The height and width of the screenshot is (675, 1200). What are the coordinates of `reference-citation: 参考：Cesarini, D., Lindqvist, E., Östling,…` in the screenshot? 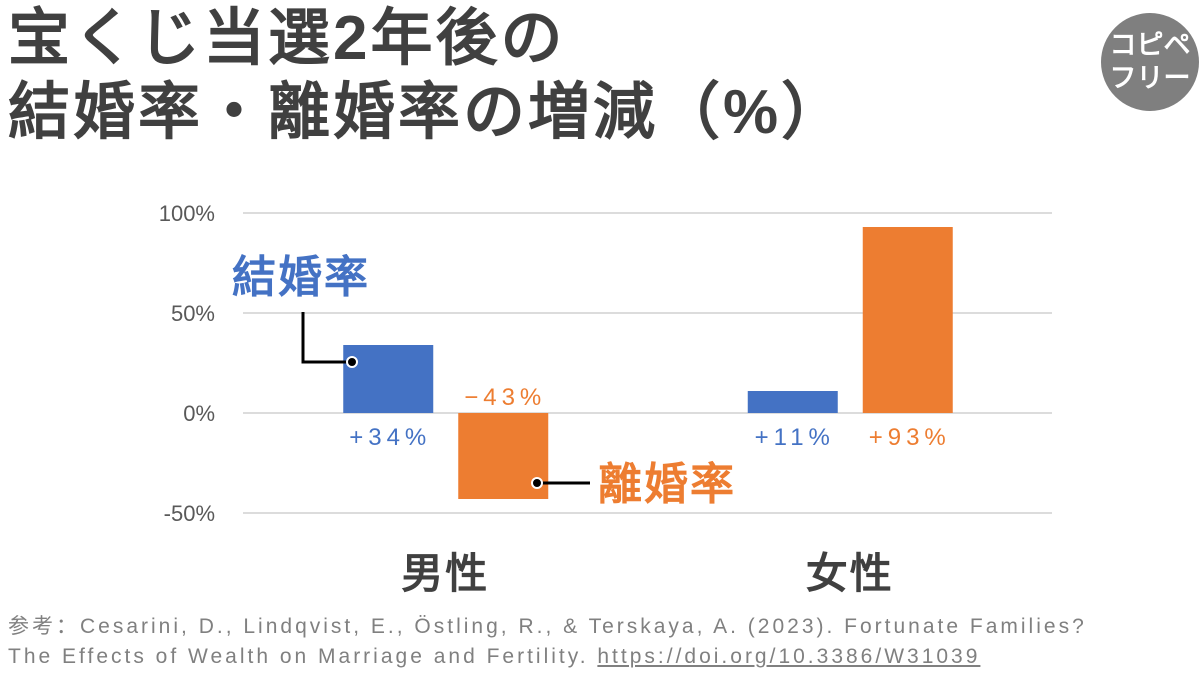 It's located at (600, 642).